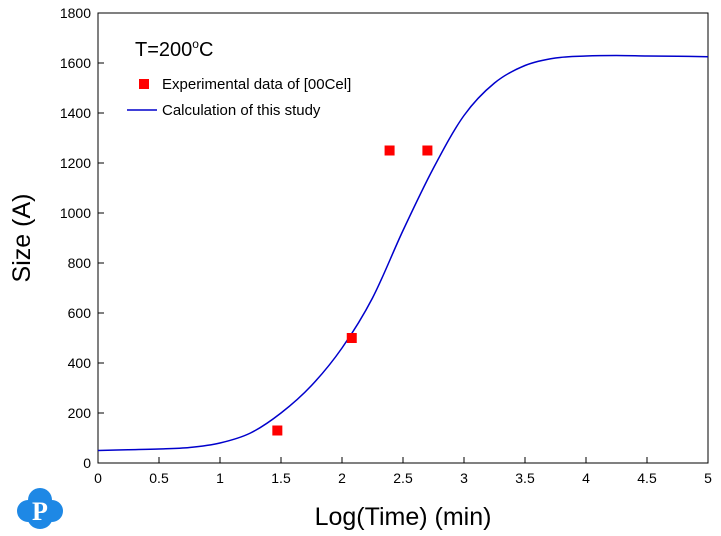  What do you see at coordinates (22, 238) in the screenshot?
I see `y-axis-title: Size (A)` at bounding box center [22, 238].